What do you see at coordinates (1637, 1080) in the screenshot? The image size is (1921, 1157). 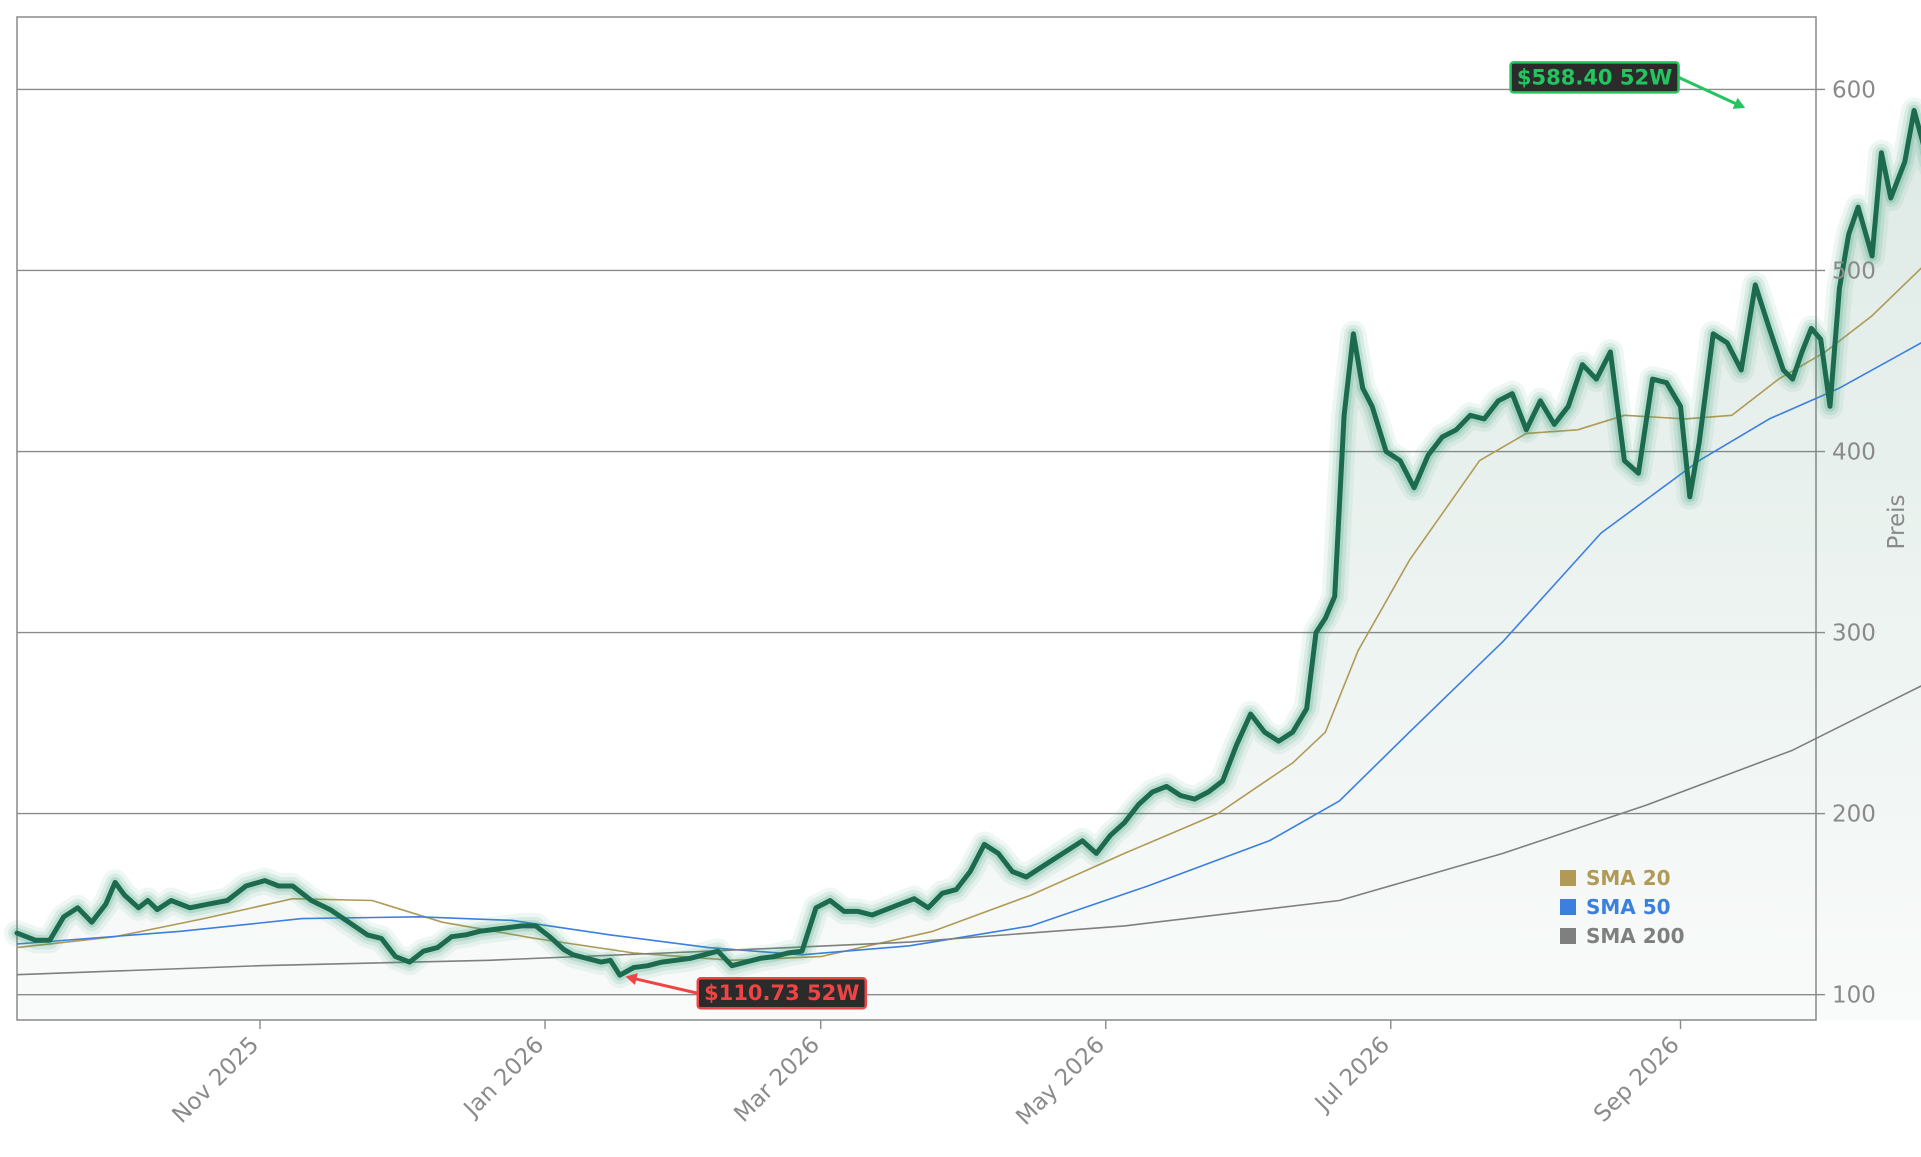 I see `x-tick-label: Sep 2026` at bounding box center [1637, 1080].